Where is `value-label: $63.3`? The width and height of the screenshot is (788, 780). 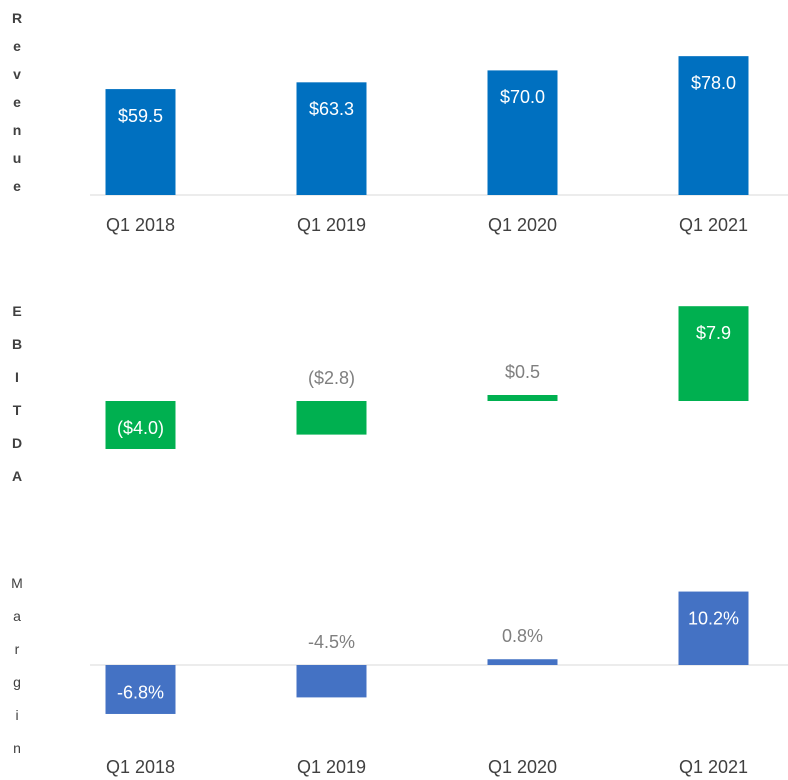
value-label: $63.3 is located at coordinates (331, 109).